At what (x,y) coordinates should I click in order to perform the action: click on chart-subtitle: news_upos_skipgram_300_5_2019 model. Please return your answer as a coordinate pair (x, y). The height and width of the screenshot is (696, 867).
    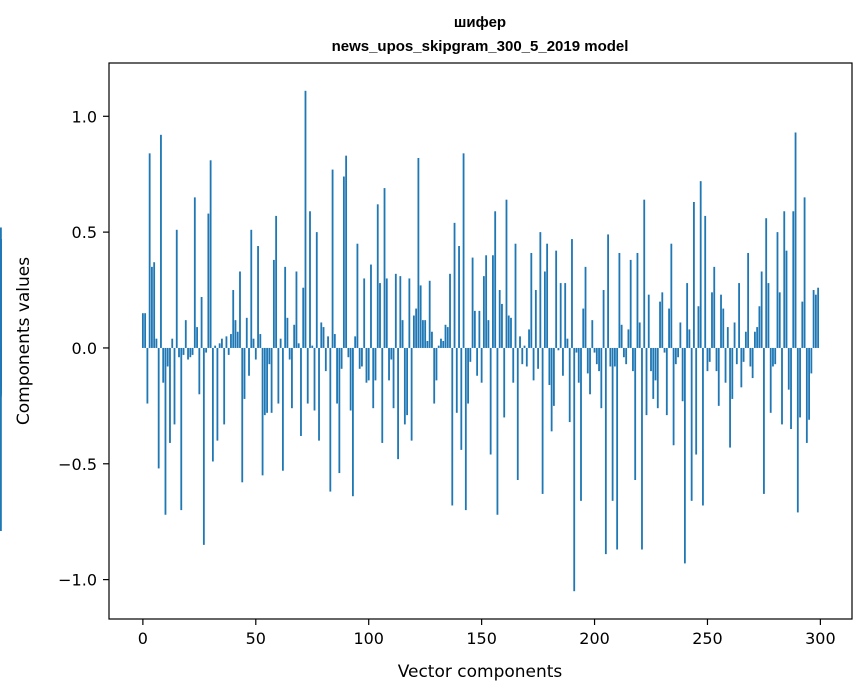
    Looking at the image, I should click on (480, 46).